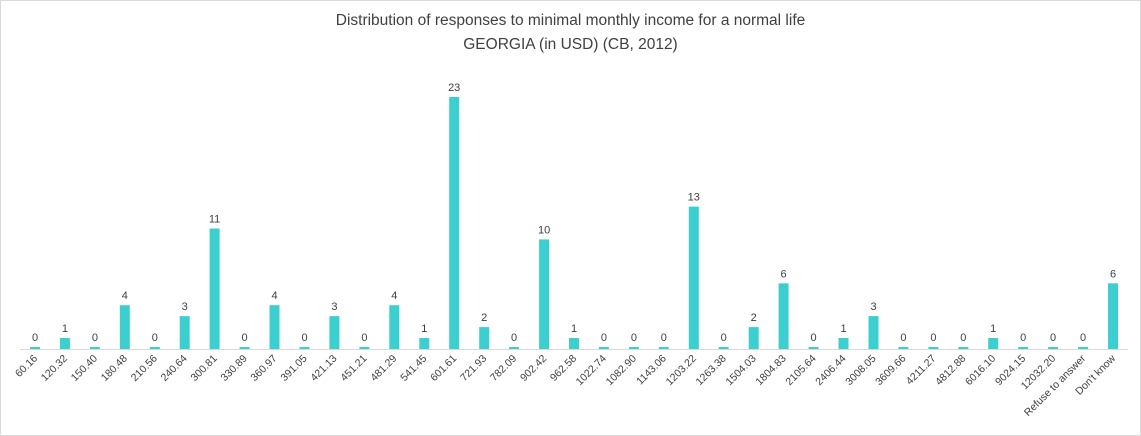 The image size is (1141, 436). What do you see at coordinates (454, 88) in the screenshot?
I see `data-label: 23` at bounding box center [454, 88].